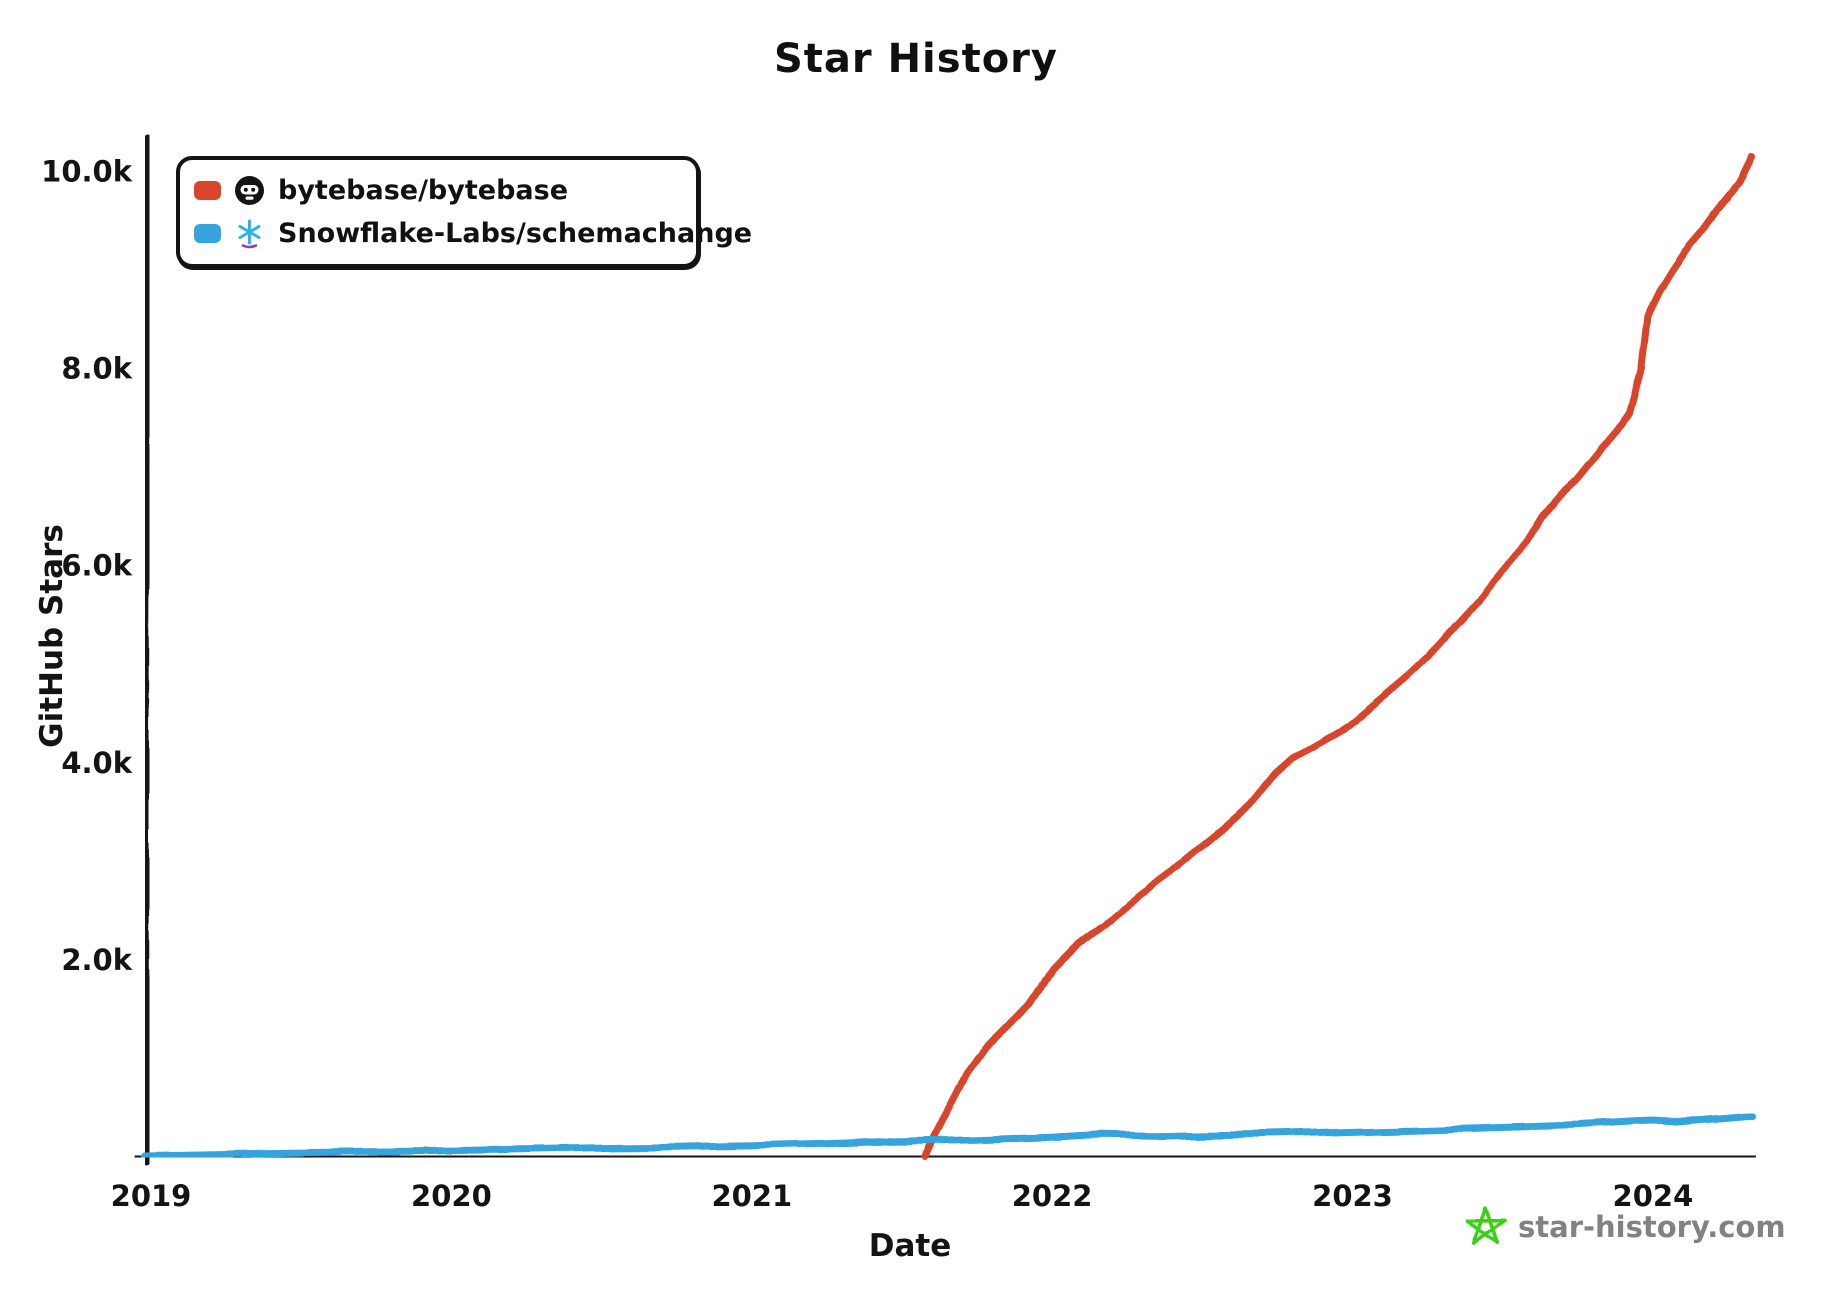 The width and height of the screenshot is (1832, 1308). Describe the element at coordinates (423, 191) in the screenshot. I see `legend-label: bytebase/bytebase` at that location.